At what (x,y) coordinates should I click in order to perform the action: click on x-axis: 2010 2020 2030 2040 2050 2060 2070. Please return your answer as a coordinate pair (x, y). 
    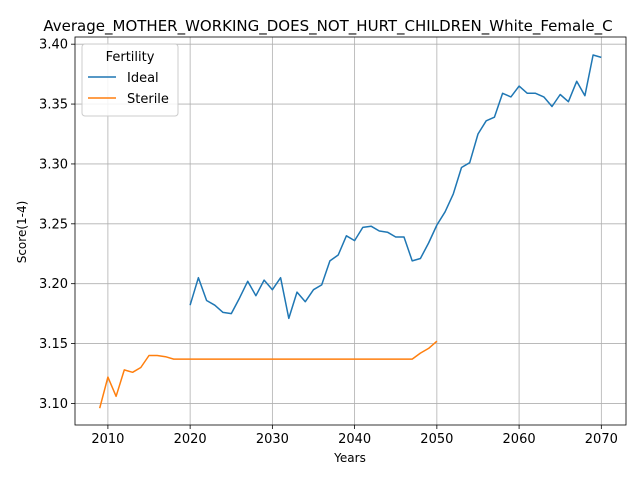
    Looking at the image, I should click on (354, 436).